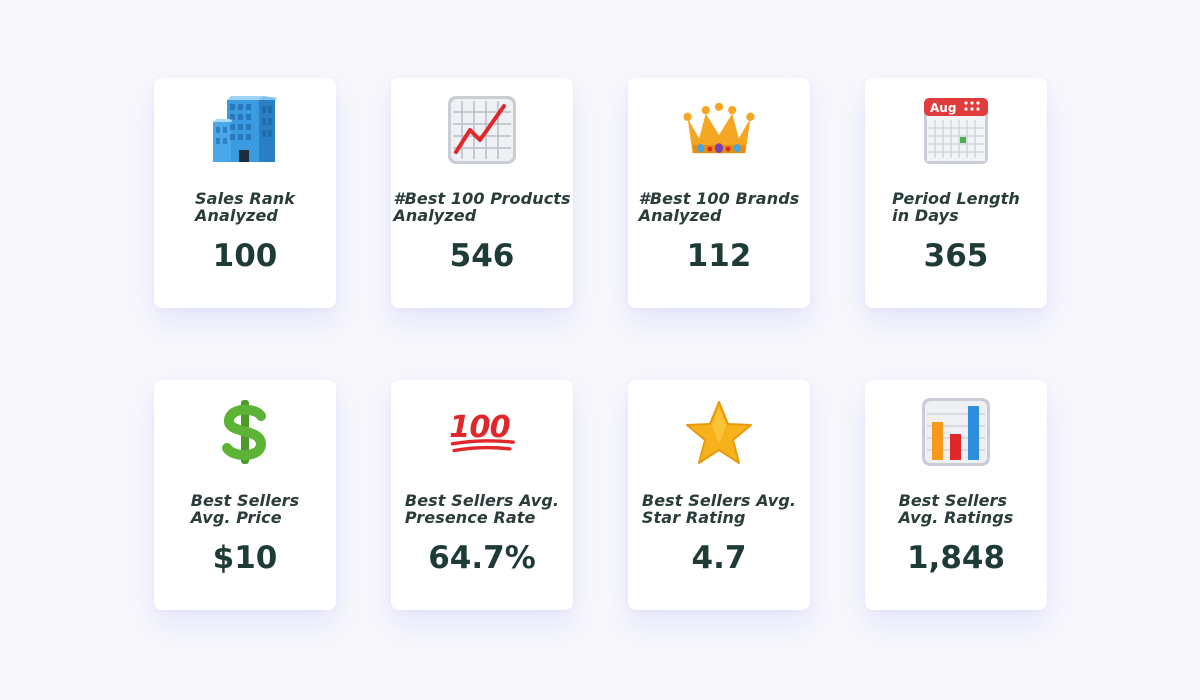  I want to click on stat-value: 4.7, so click(719, 558).